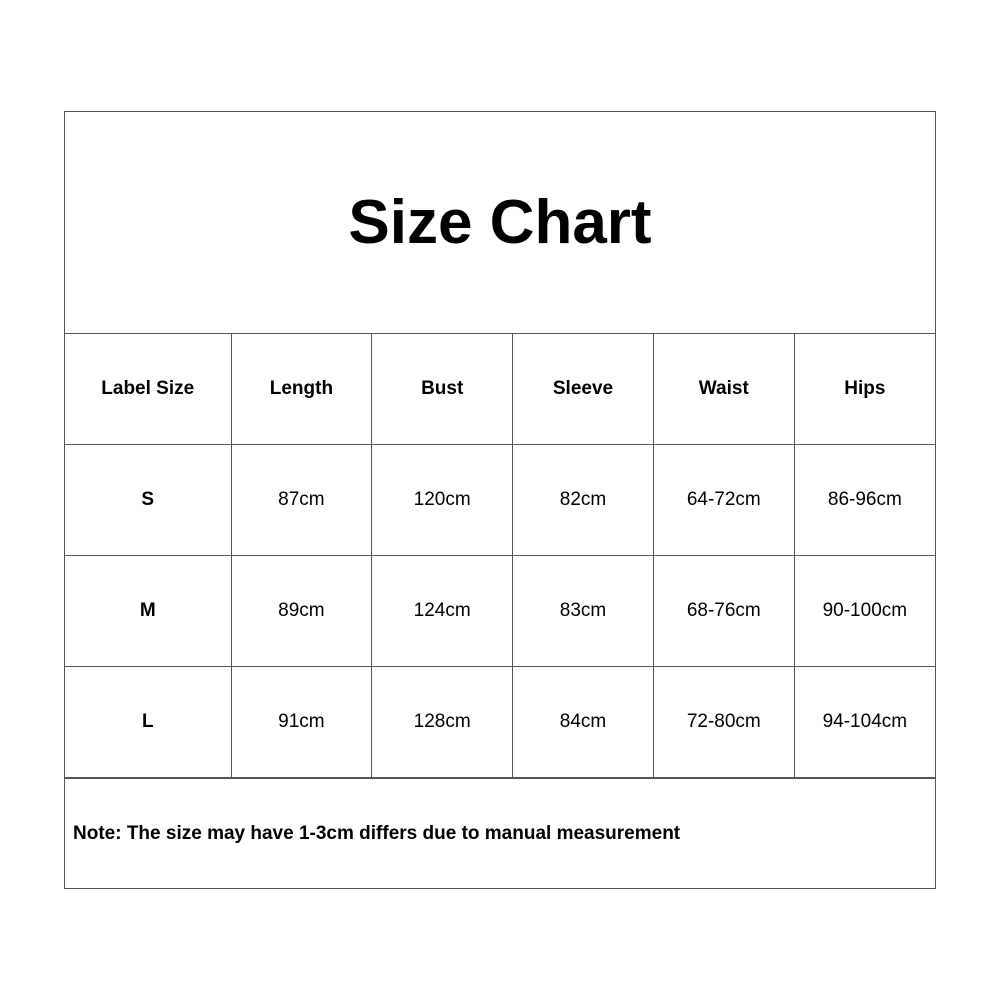  Describe the element at coordinates (723, 500) in the screenshot. I see `table-cell: 64-72cm` at that location.